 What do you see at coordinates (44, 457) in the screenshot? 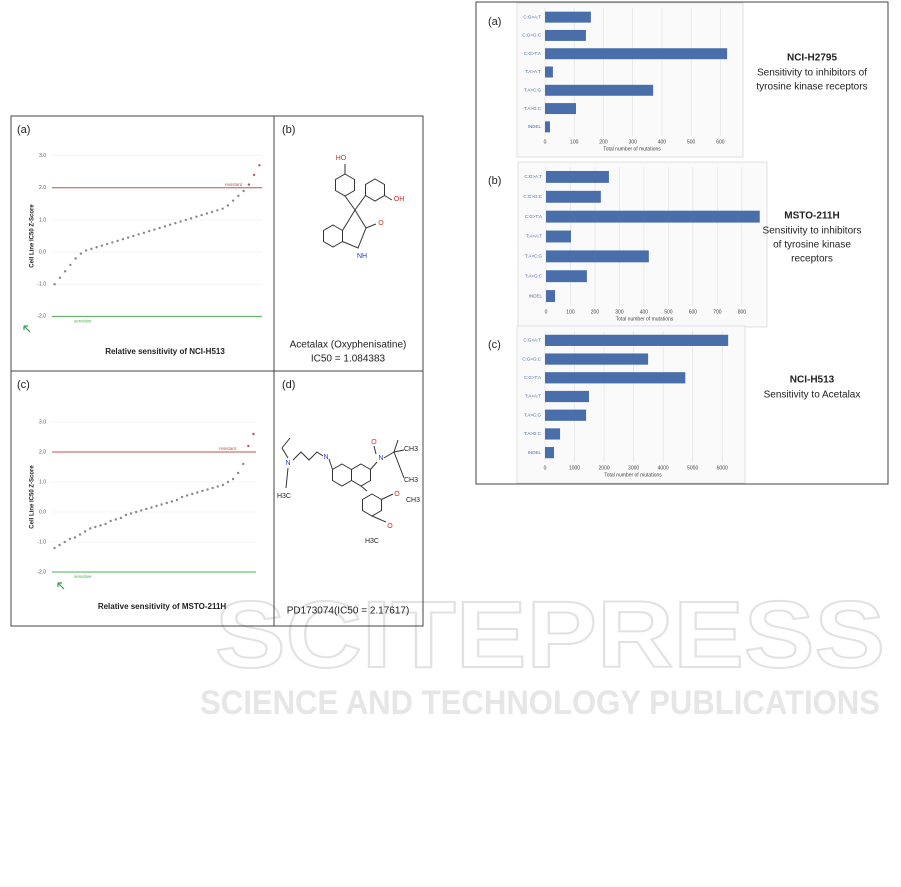
I see `sensitive-arrows` at bounding box center [44, 457].